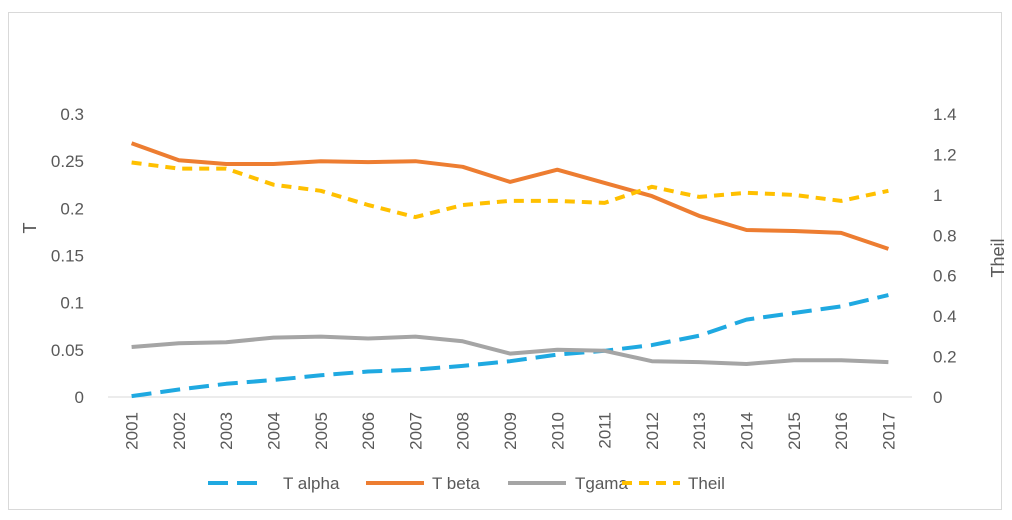 This screenshot has height=520, width=1012. What do you see at coordinates (226, 431) in the screenshot?
I see `x-tick-label: 2003` at bounding box center [226, 431].